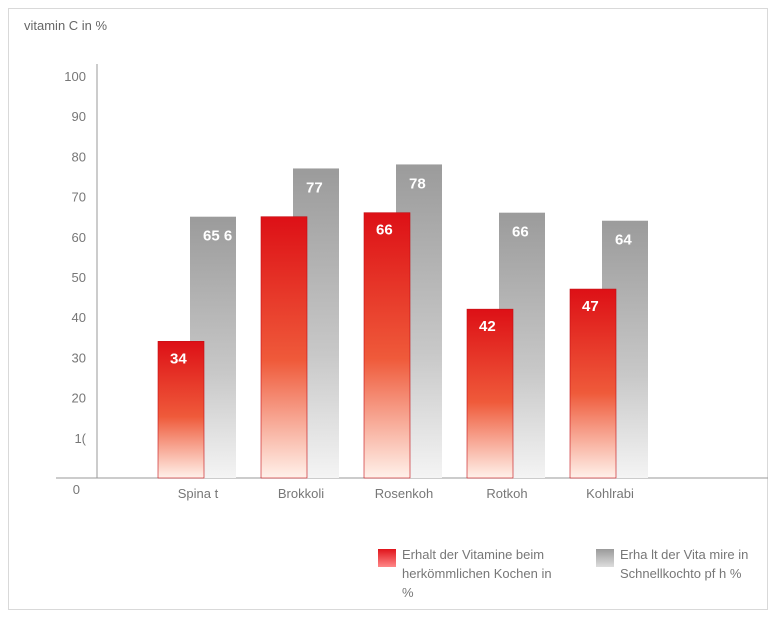 The image size is (776, 618). Describe the element at coordinates (314, 187) in the screenshot. I see `data-label-gray: 77` at that location.